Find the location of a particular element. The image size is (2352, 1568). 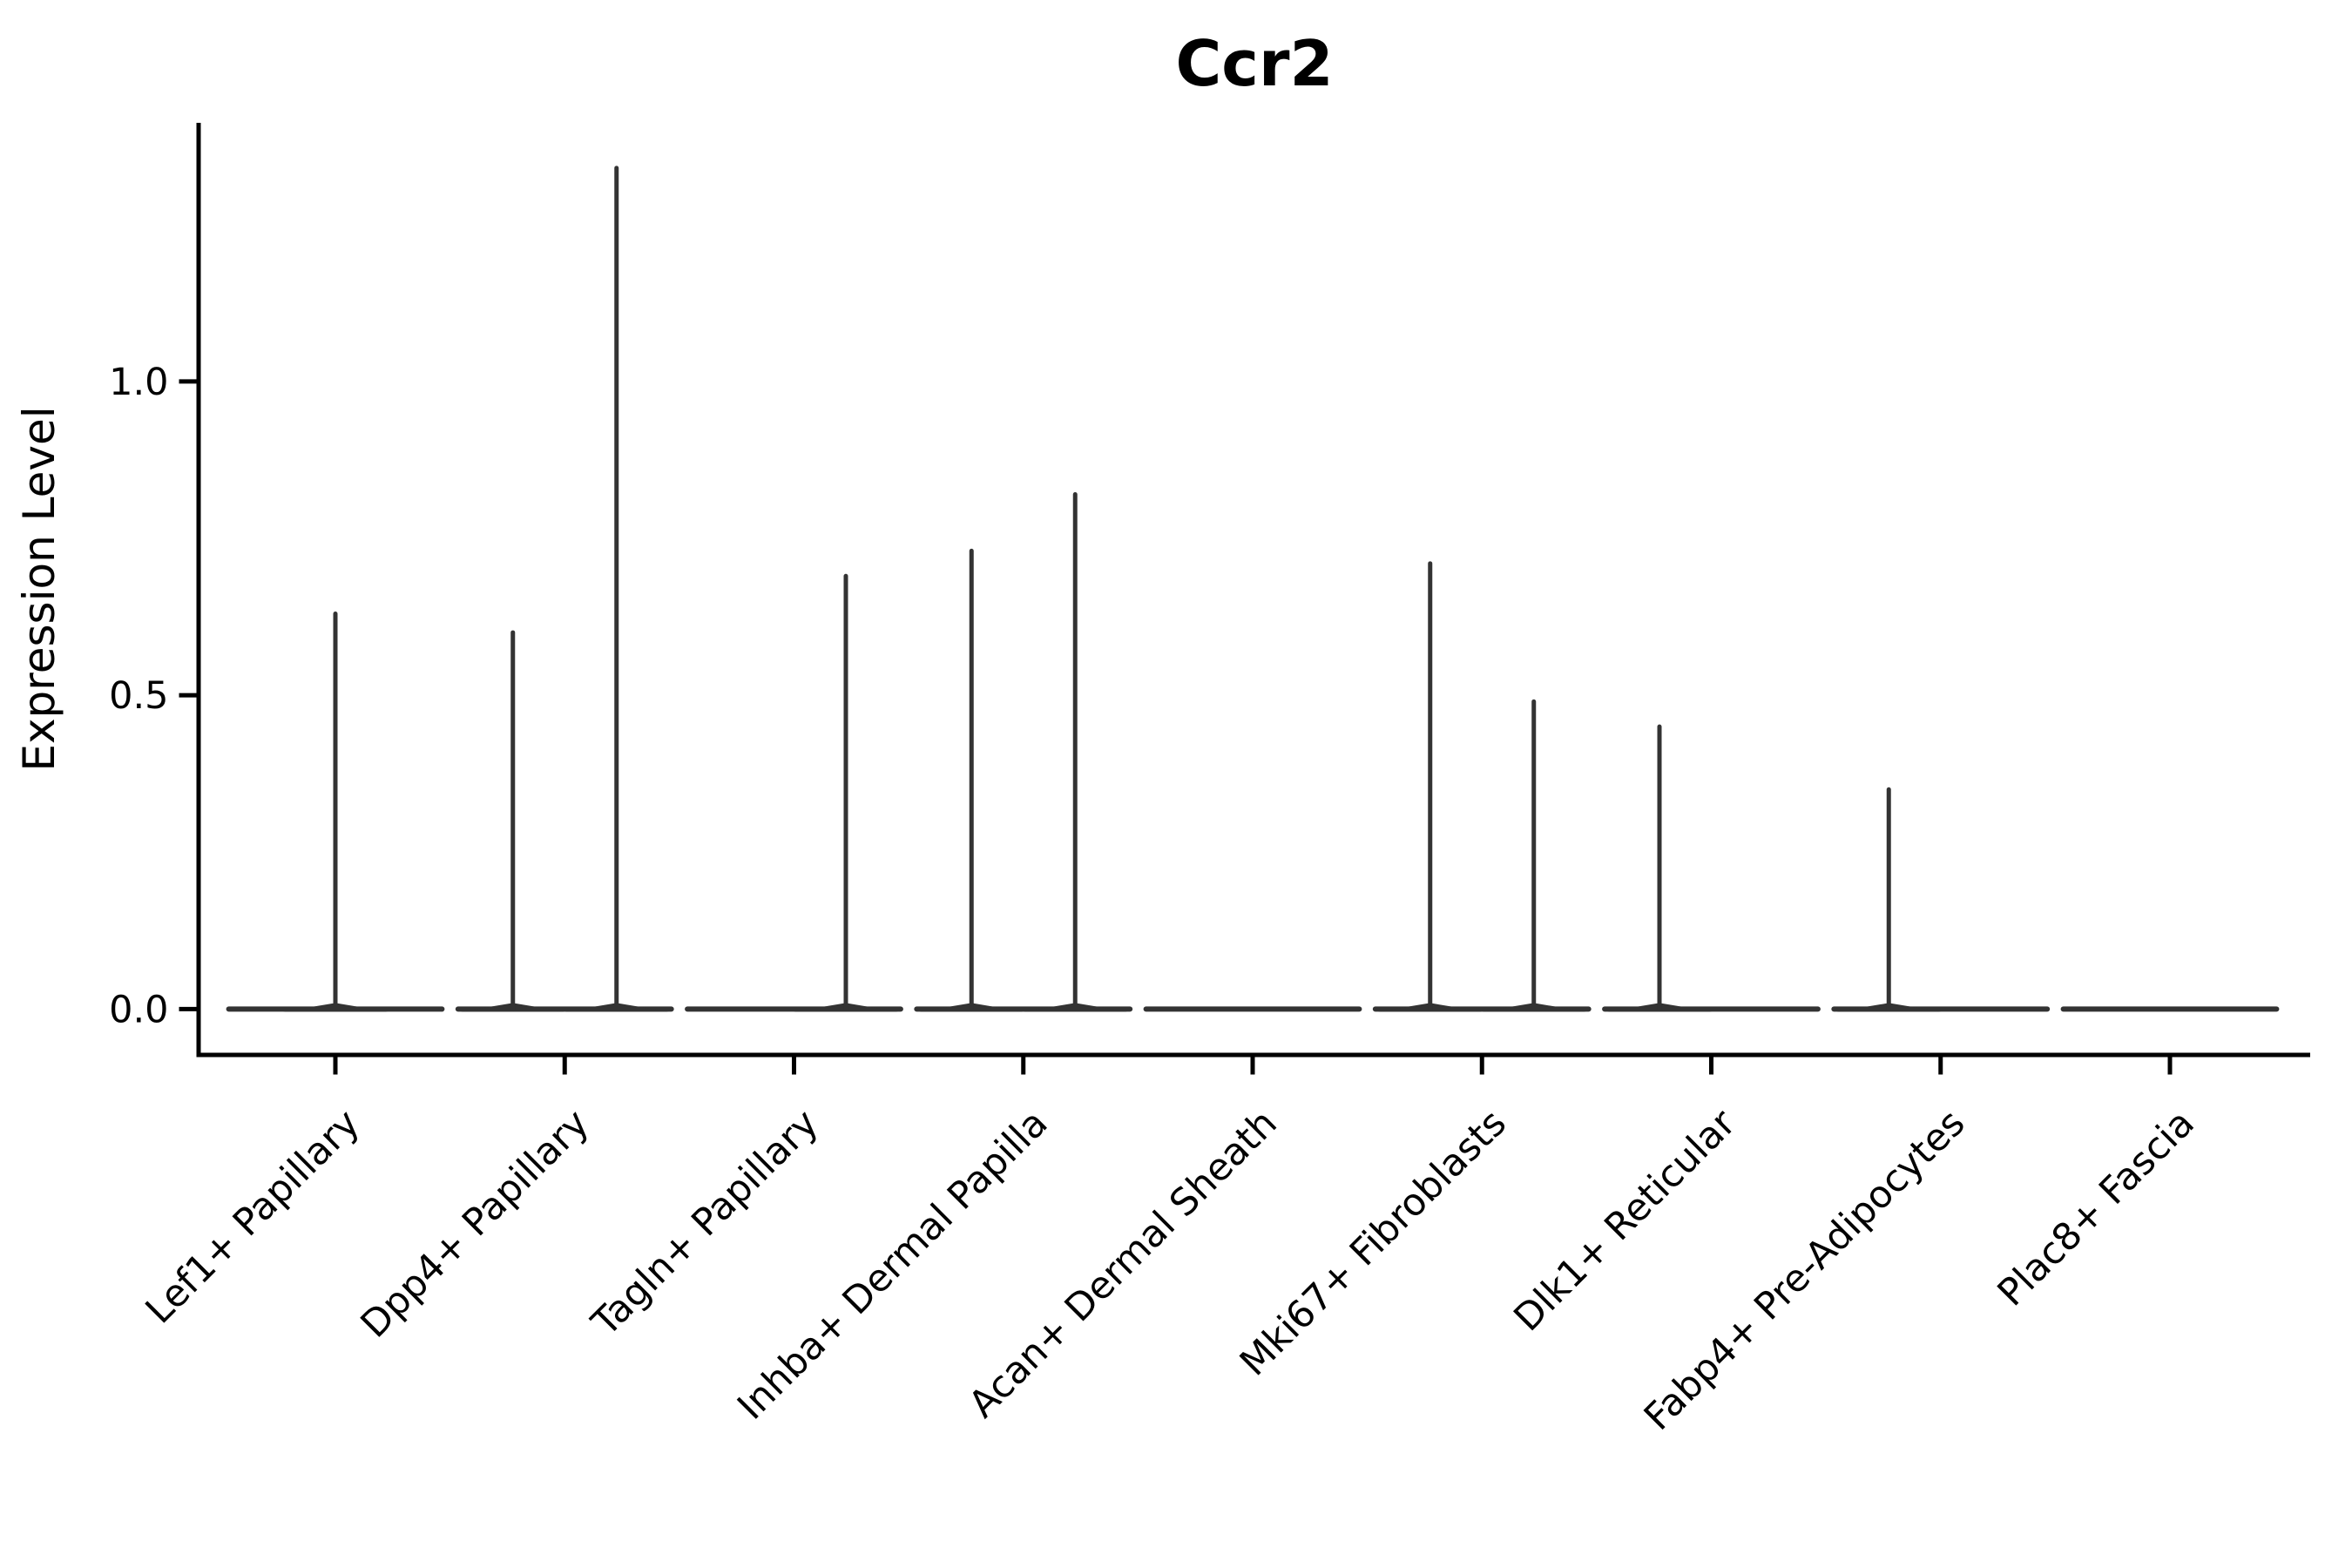

y-tick-label: 1.0 is located at coordinates (138, 383).